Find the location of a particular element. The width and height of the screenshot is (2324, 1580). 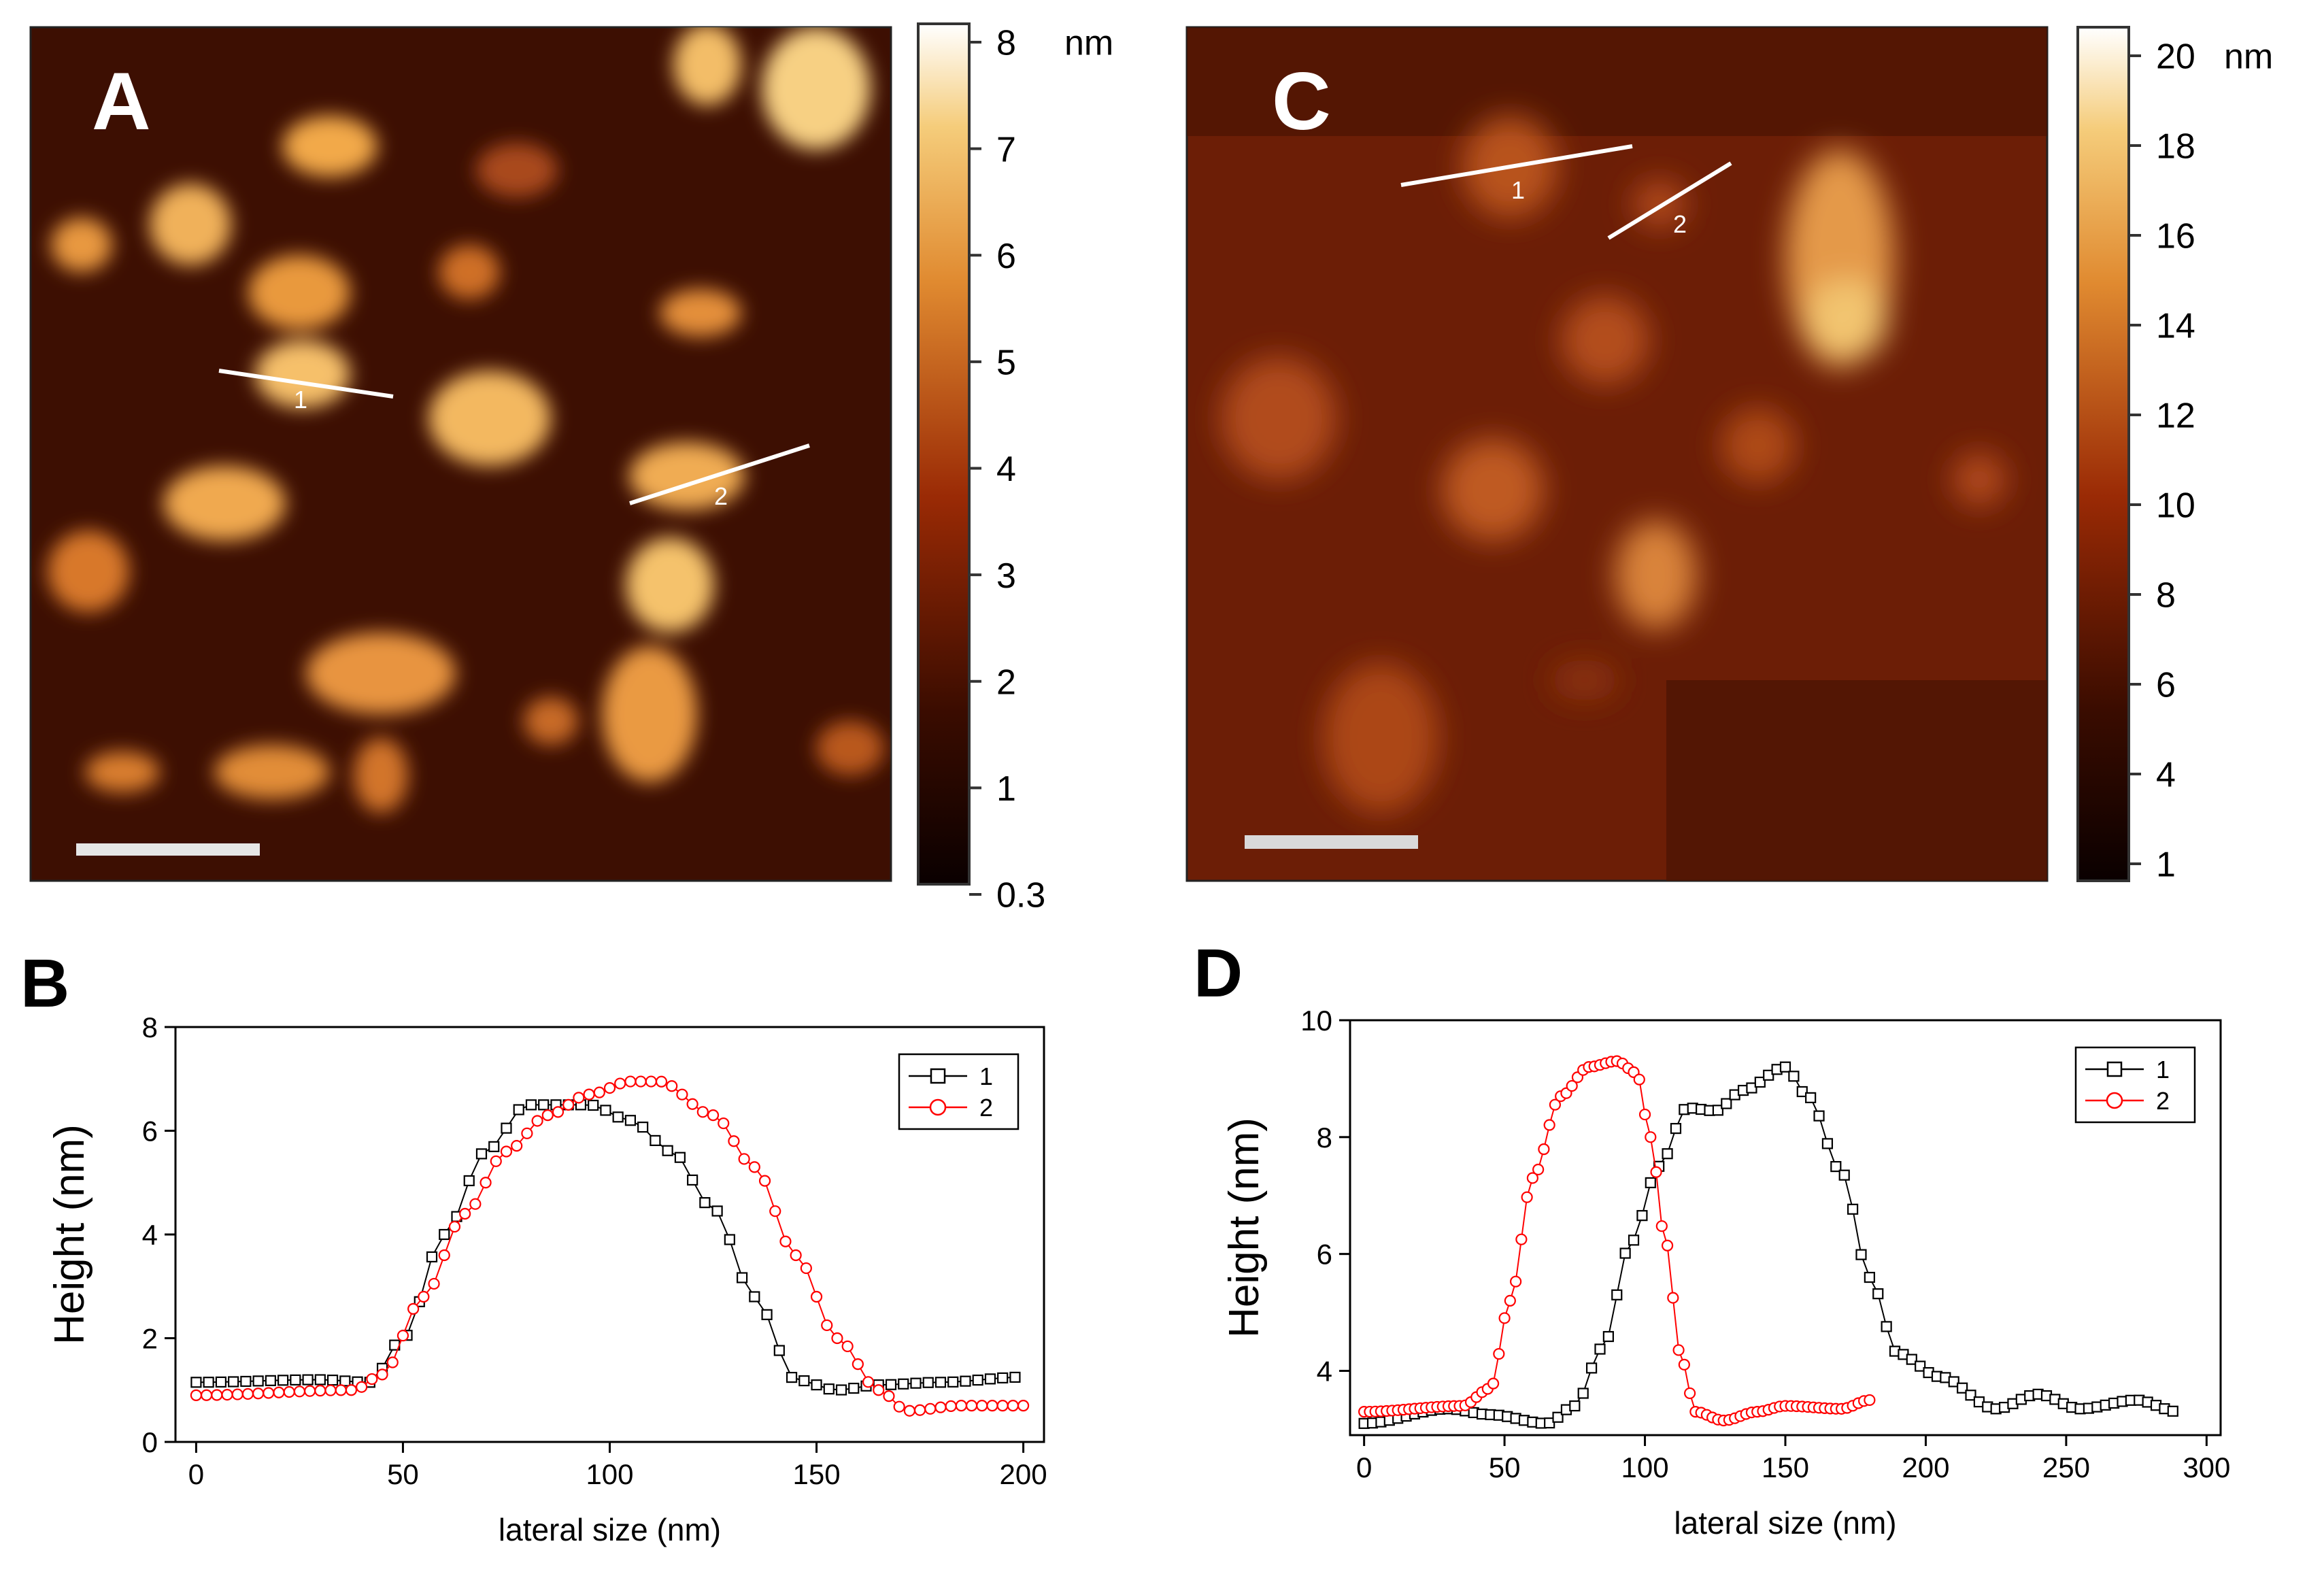

legend-label: 1 is located at coordinates (2163, 1069).